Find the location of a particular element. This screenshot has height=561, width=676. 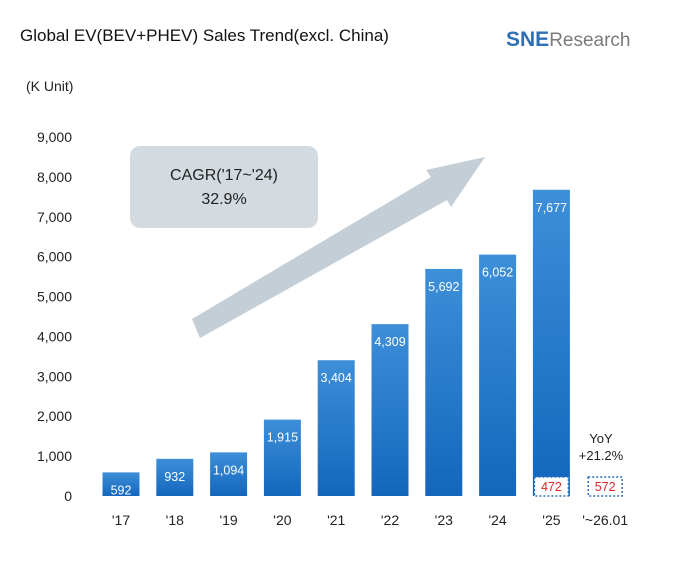

yoy-value: +21.2% is located at coordinates (601, 455).